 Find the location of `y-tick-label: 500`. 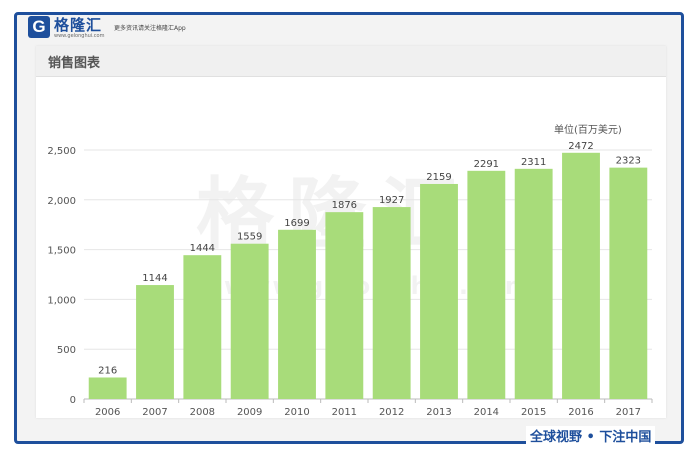

y-tick-label: 500 is located at coordinates (66, 350).